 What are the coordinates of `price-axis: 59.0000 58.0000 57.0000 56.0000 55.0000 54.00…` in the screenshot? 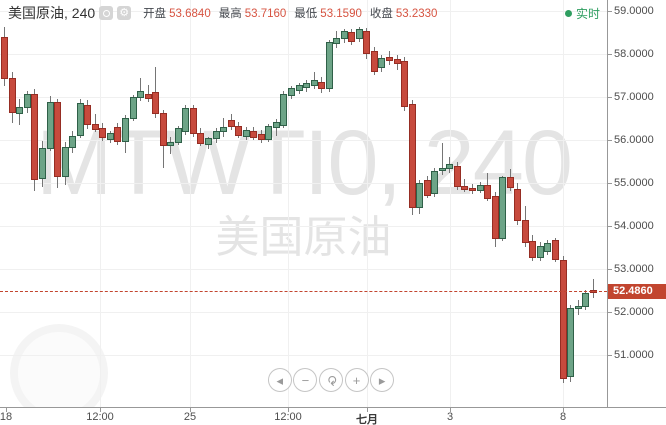 It's located at (636, 203).